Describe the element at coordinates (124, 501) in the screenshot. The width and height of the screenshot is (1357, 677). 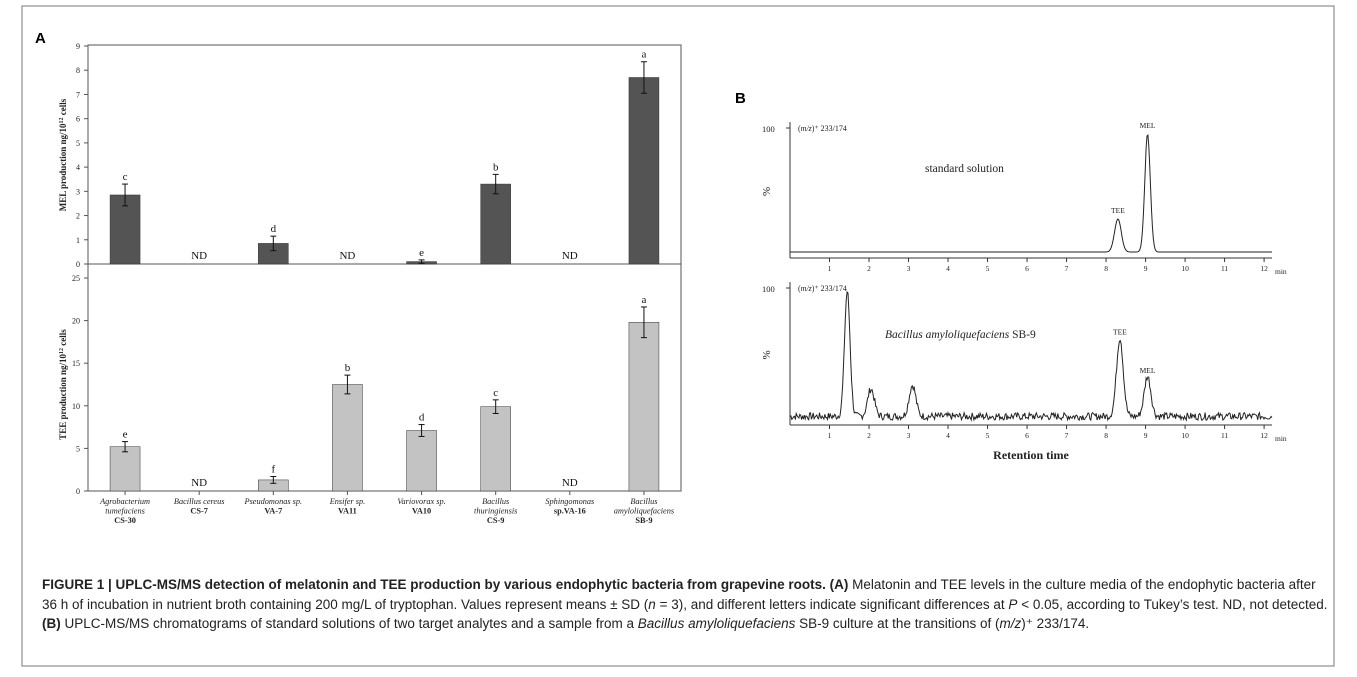
I see `category-label-taxon: Agrobacterium` at that location.